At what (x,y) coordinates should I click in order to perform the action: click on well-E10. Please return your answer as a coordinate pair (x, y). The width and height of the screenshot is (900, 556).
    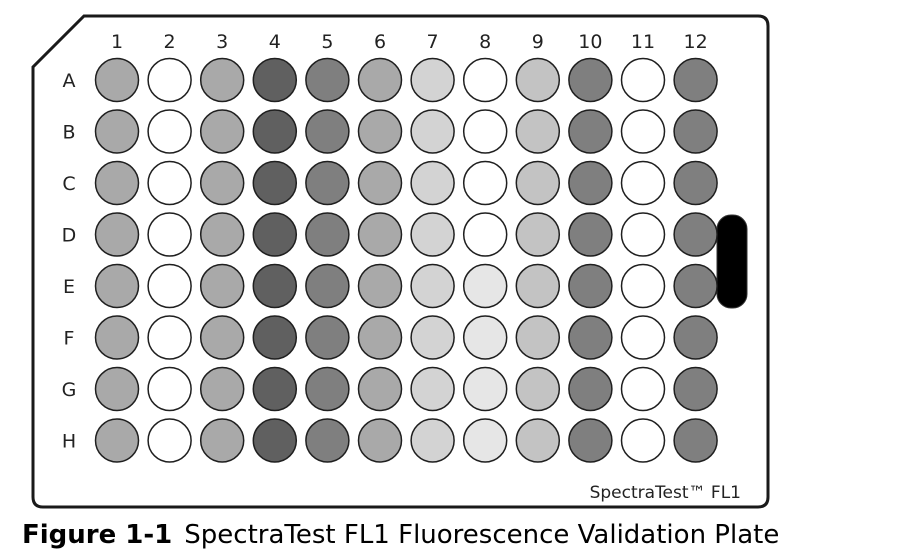
    Looking at the image, I should click on (590, 286).